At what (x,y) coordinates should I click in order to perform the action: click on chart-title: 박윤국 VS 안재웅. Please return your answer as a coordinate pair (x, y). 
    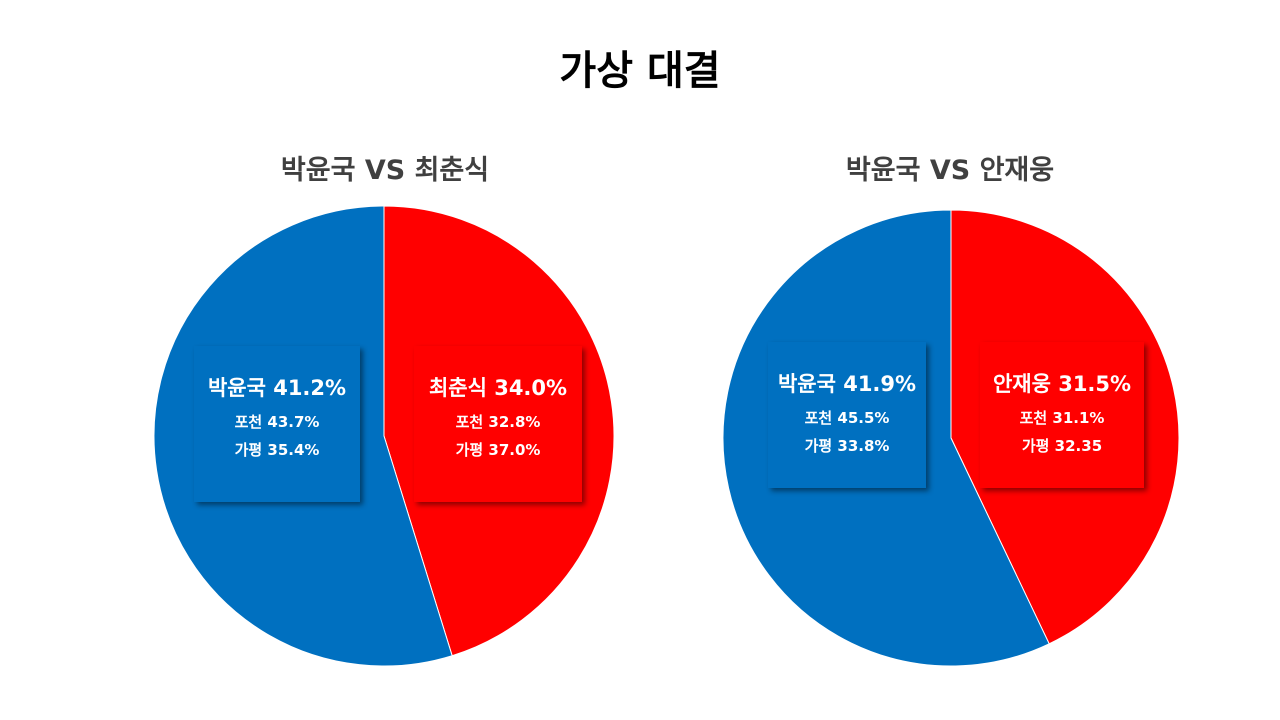
    Looking at the image, I should click on (950, 170).